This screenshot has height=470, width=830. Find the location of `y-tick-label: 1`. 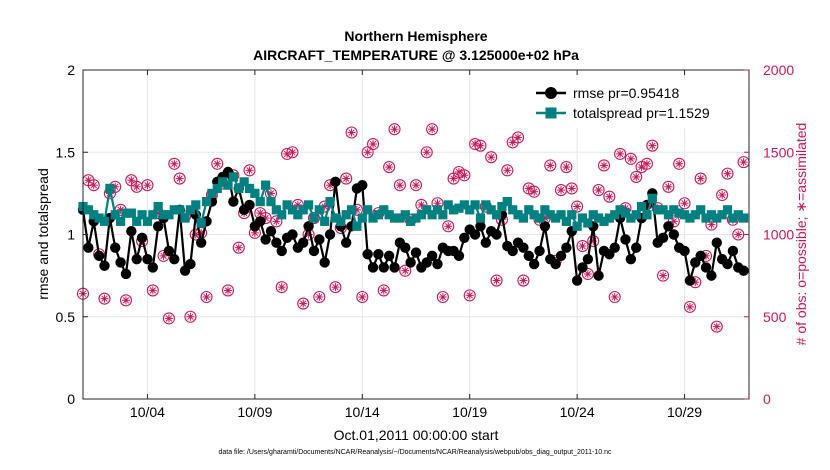

y-tick-label: 1 is located at coordinates (71, 235).